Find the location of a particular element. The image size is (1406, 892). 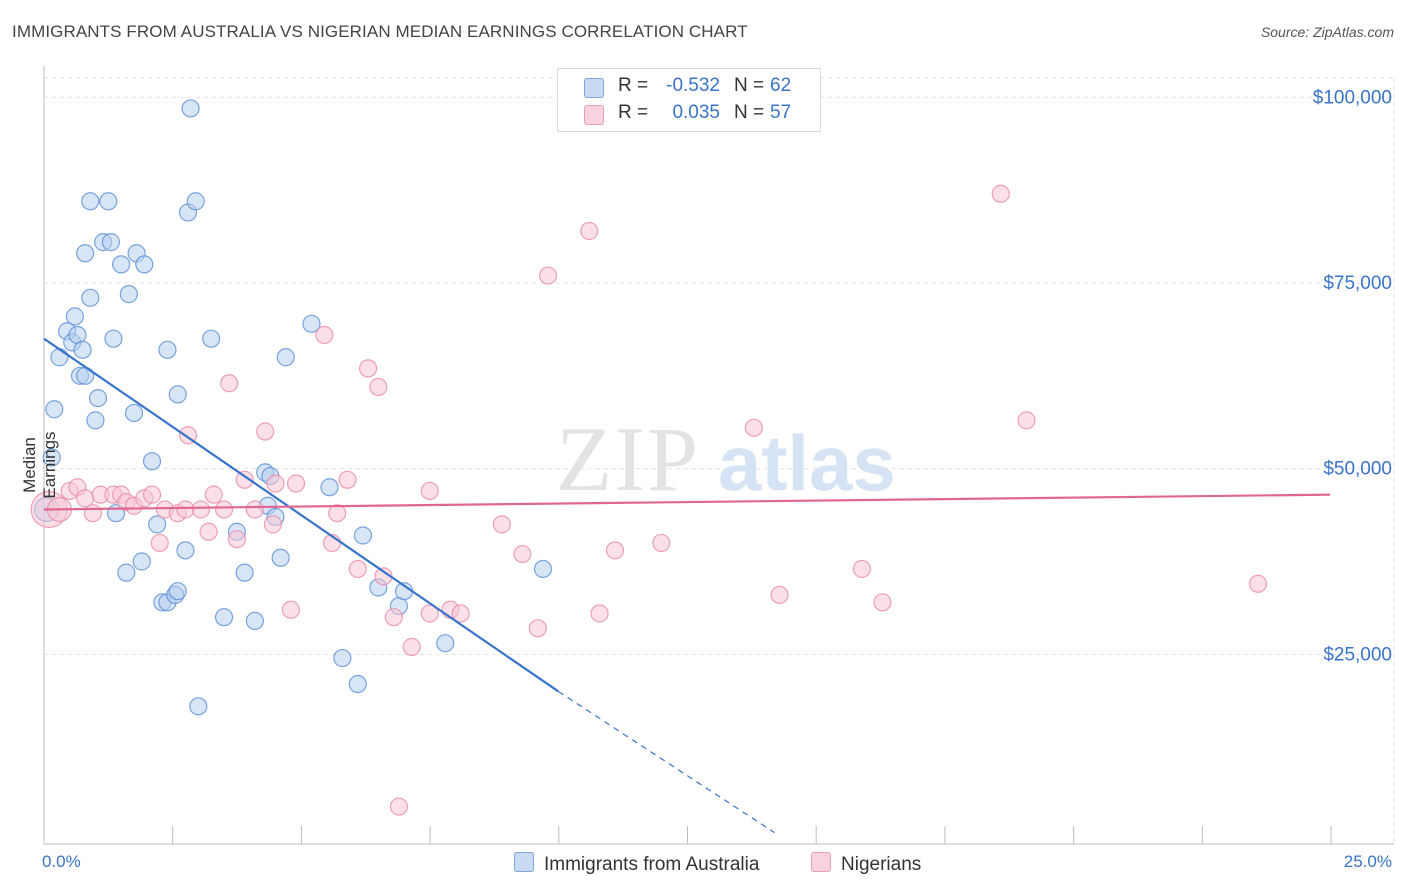

y-tick-labels: $25,000 $50,000 $75,000 $100,000 is located at coordinates (1352, 376).